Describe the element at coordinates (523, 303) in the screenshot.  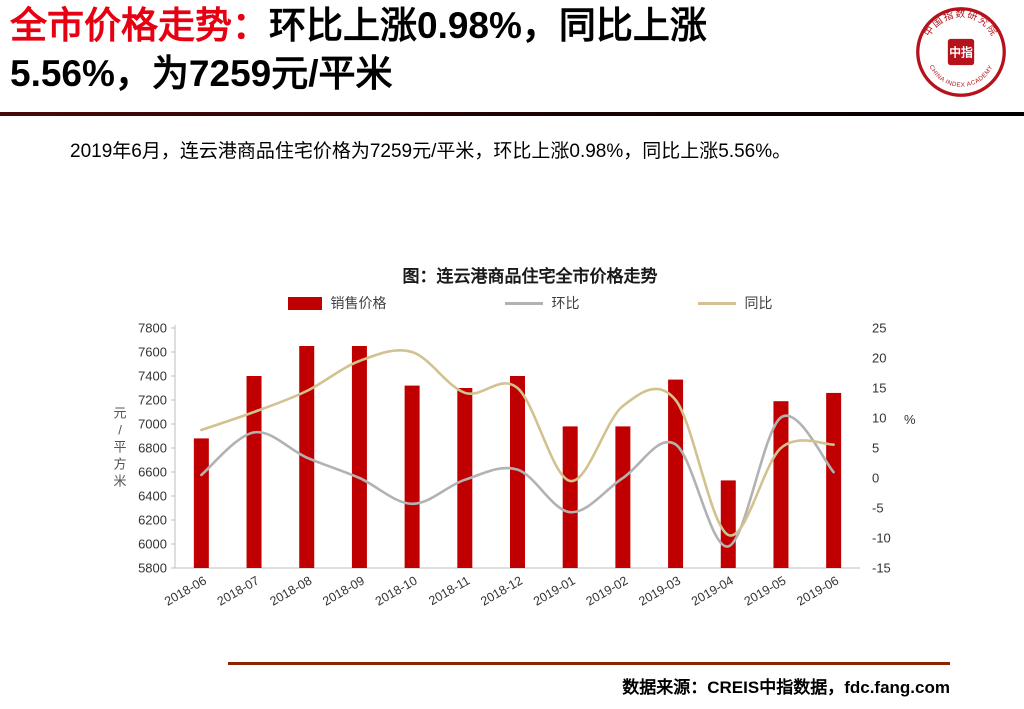
I see `mom-line-swatch-icon` at that location.